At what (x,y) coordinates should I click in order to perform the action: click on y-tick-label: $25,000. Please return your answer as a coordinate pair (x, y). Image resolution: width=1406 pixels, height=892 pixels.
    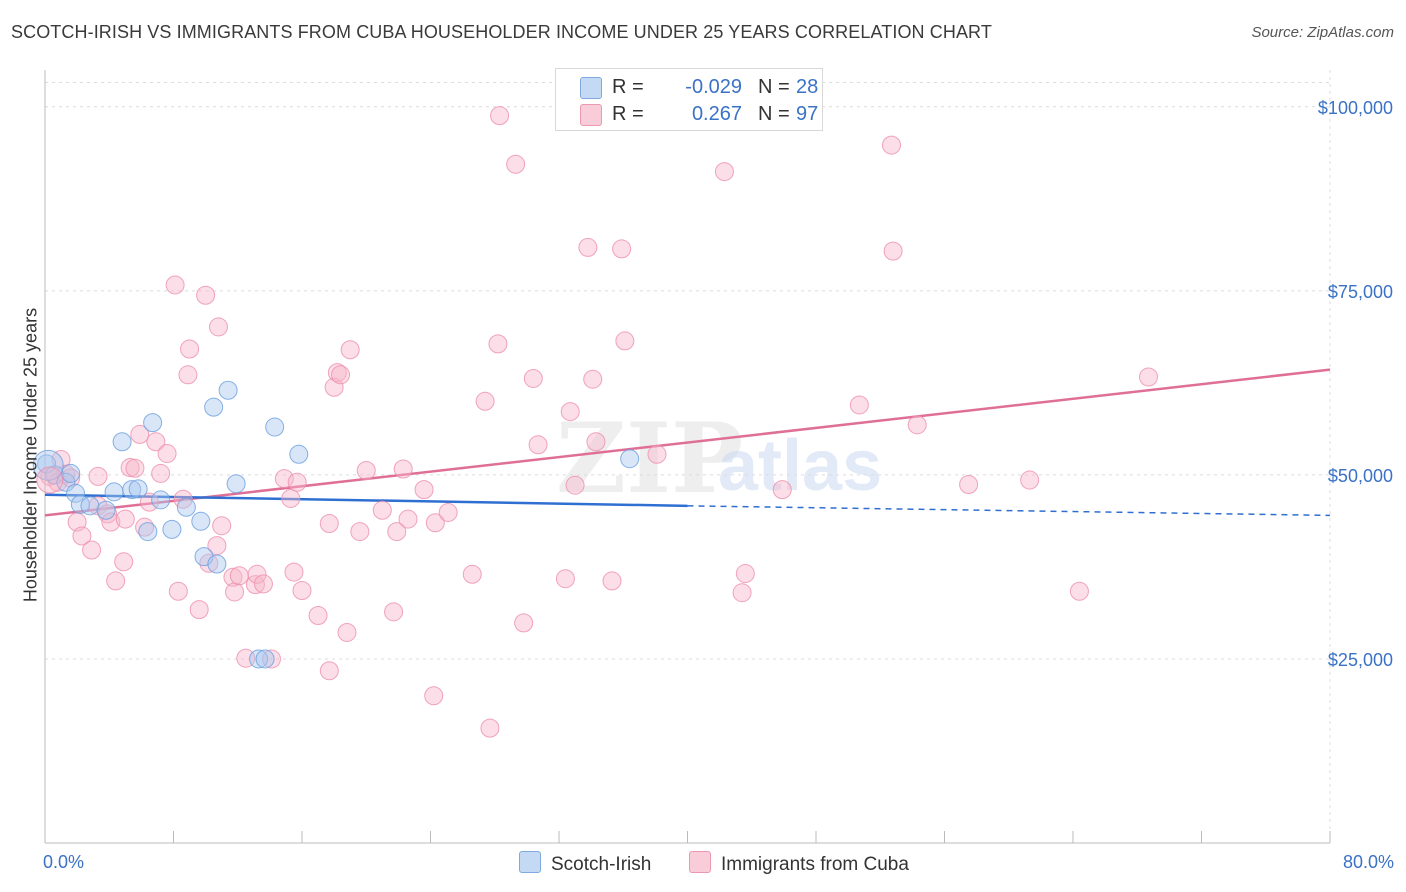
    Looking at the image, I should click on (1360, 660).